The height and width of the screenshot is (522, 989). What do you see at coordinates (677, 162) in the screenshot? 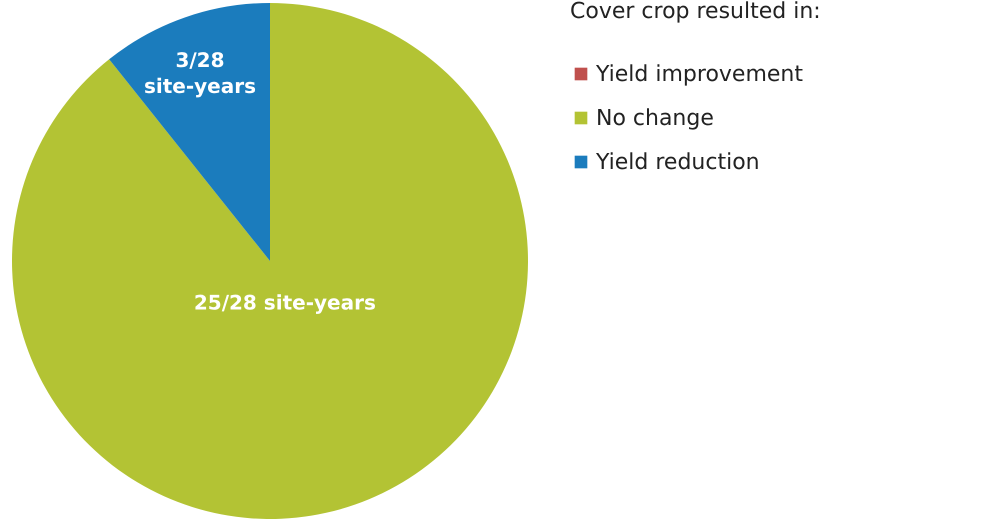
I see `legend-label: Yield reduction` at bounding box center [677, 162].